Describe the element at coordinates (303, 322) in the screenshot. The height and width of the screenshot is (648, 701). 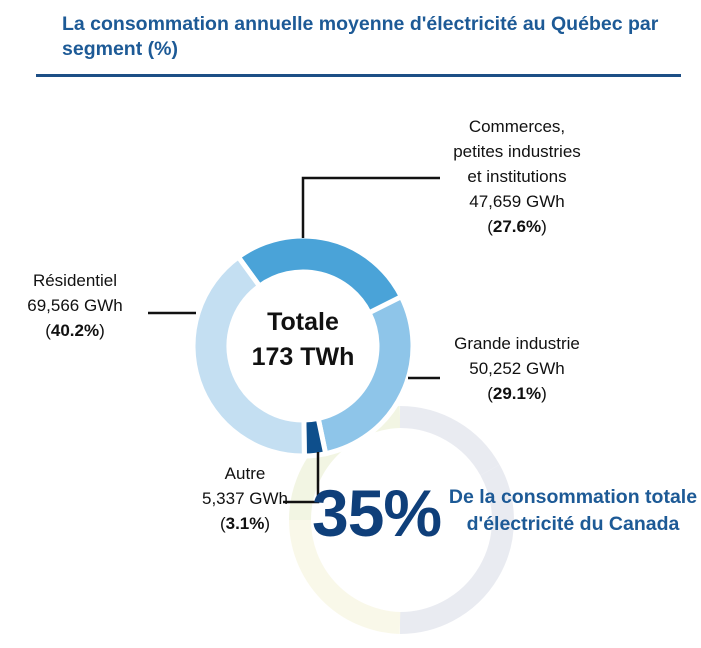
I see `center-title: Totale` at that location.